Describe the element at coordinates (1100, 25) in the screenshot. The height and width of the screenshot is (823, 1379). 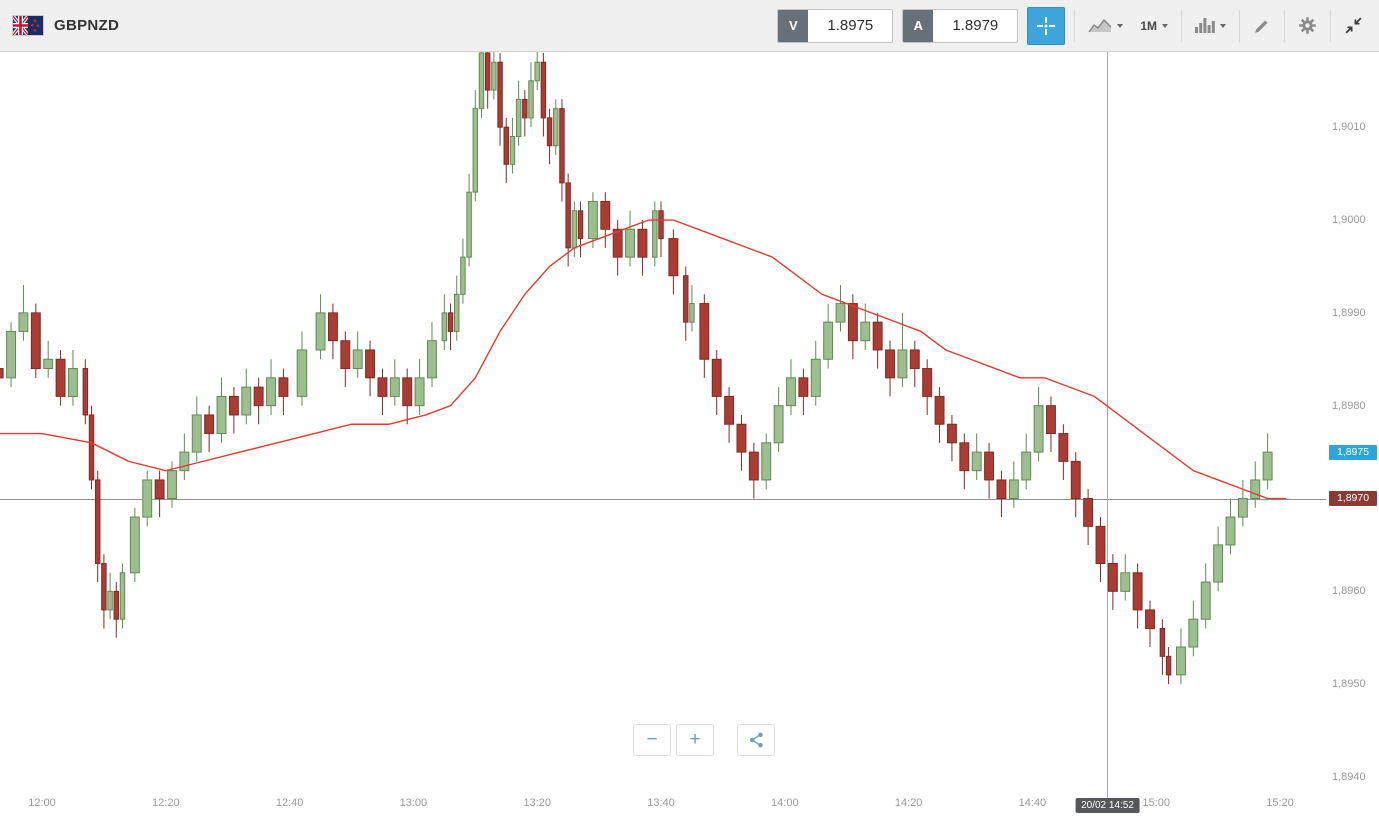
I see `chart-type-icon` at that location.